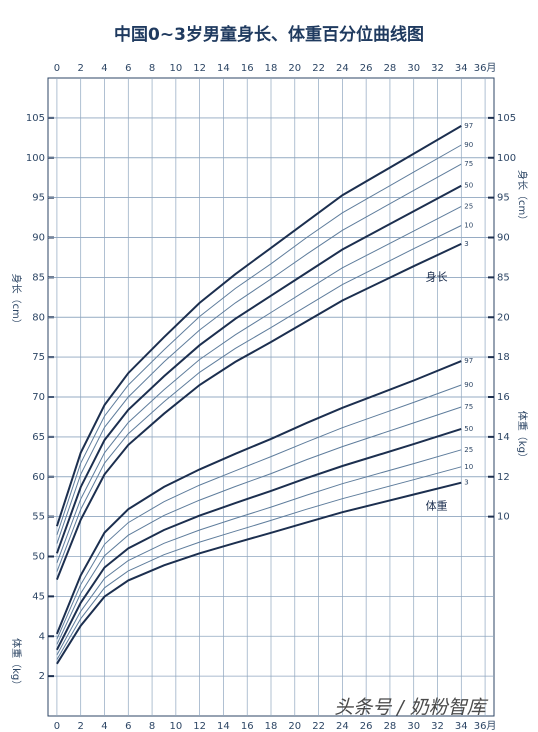  I want to click on y-tick-label: 12, so click(503, 477).